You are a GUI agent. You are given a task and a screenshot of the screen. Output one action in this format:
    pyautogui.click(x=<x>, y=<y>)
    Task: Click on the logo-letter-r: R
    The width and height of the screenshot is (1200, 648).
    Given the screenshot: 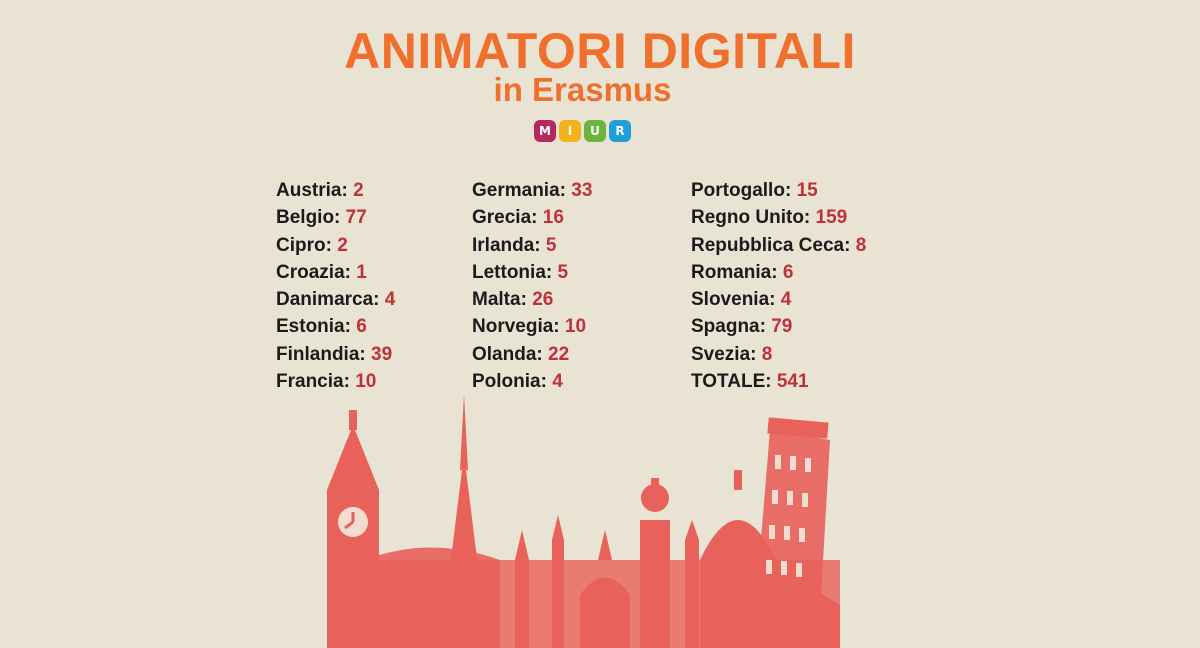 What is the action you would take?
    pyautogui.click(x=620, y=131)
    